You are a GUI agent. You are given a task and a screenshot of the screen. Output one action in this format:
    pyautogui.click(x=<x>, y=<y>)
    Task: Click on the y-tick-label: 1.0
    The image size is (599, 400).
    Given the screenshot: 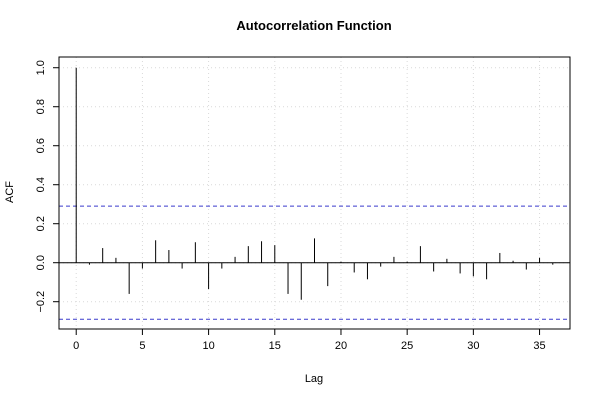 What is the action you would take?
    pyautogui.click(x=41, y=67)
    